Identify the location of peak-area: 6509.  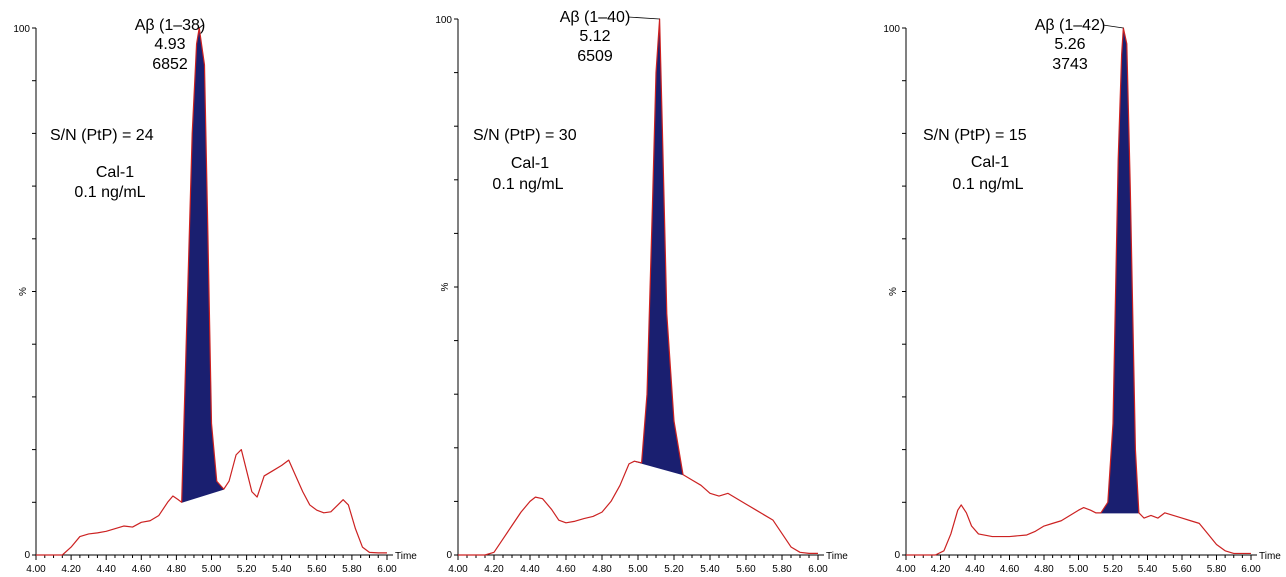
(595, 56).